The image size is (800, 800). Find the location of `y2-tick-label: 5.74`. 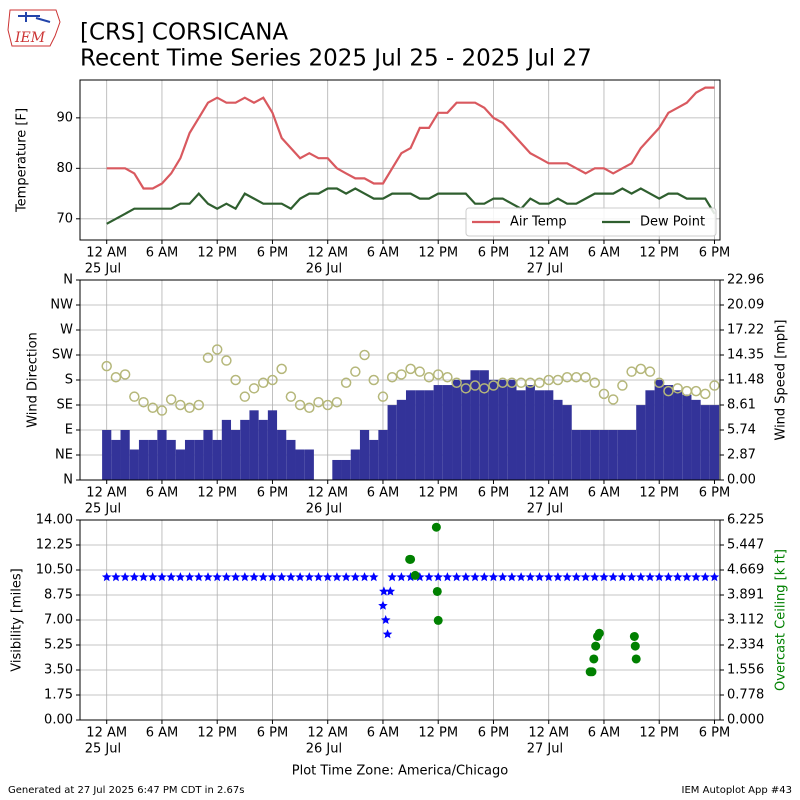

y2-tick-label: 5.74 is located at coordinates (741, 430).